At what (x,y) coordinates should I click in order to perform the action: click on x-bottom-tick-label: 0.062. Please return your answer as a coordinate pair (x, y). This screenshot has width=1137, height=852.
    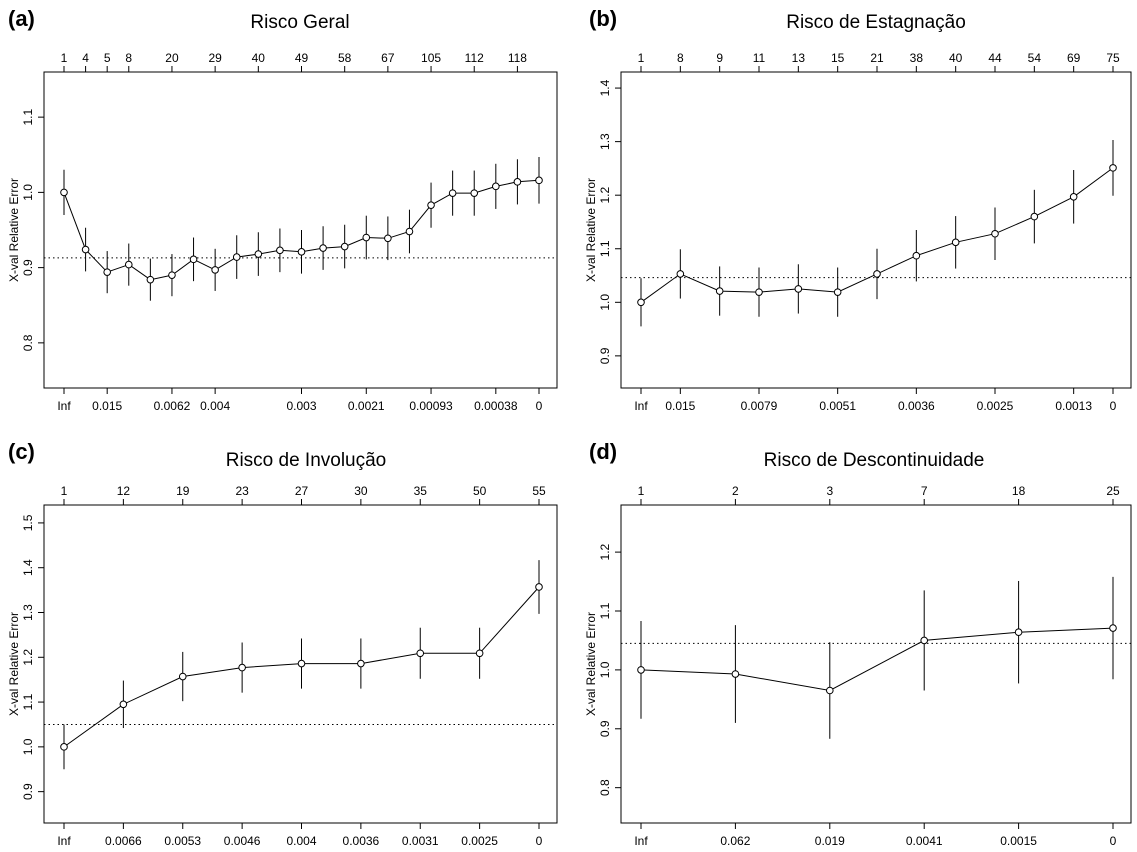
    Looking at the image, I should click on (735, 841).